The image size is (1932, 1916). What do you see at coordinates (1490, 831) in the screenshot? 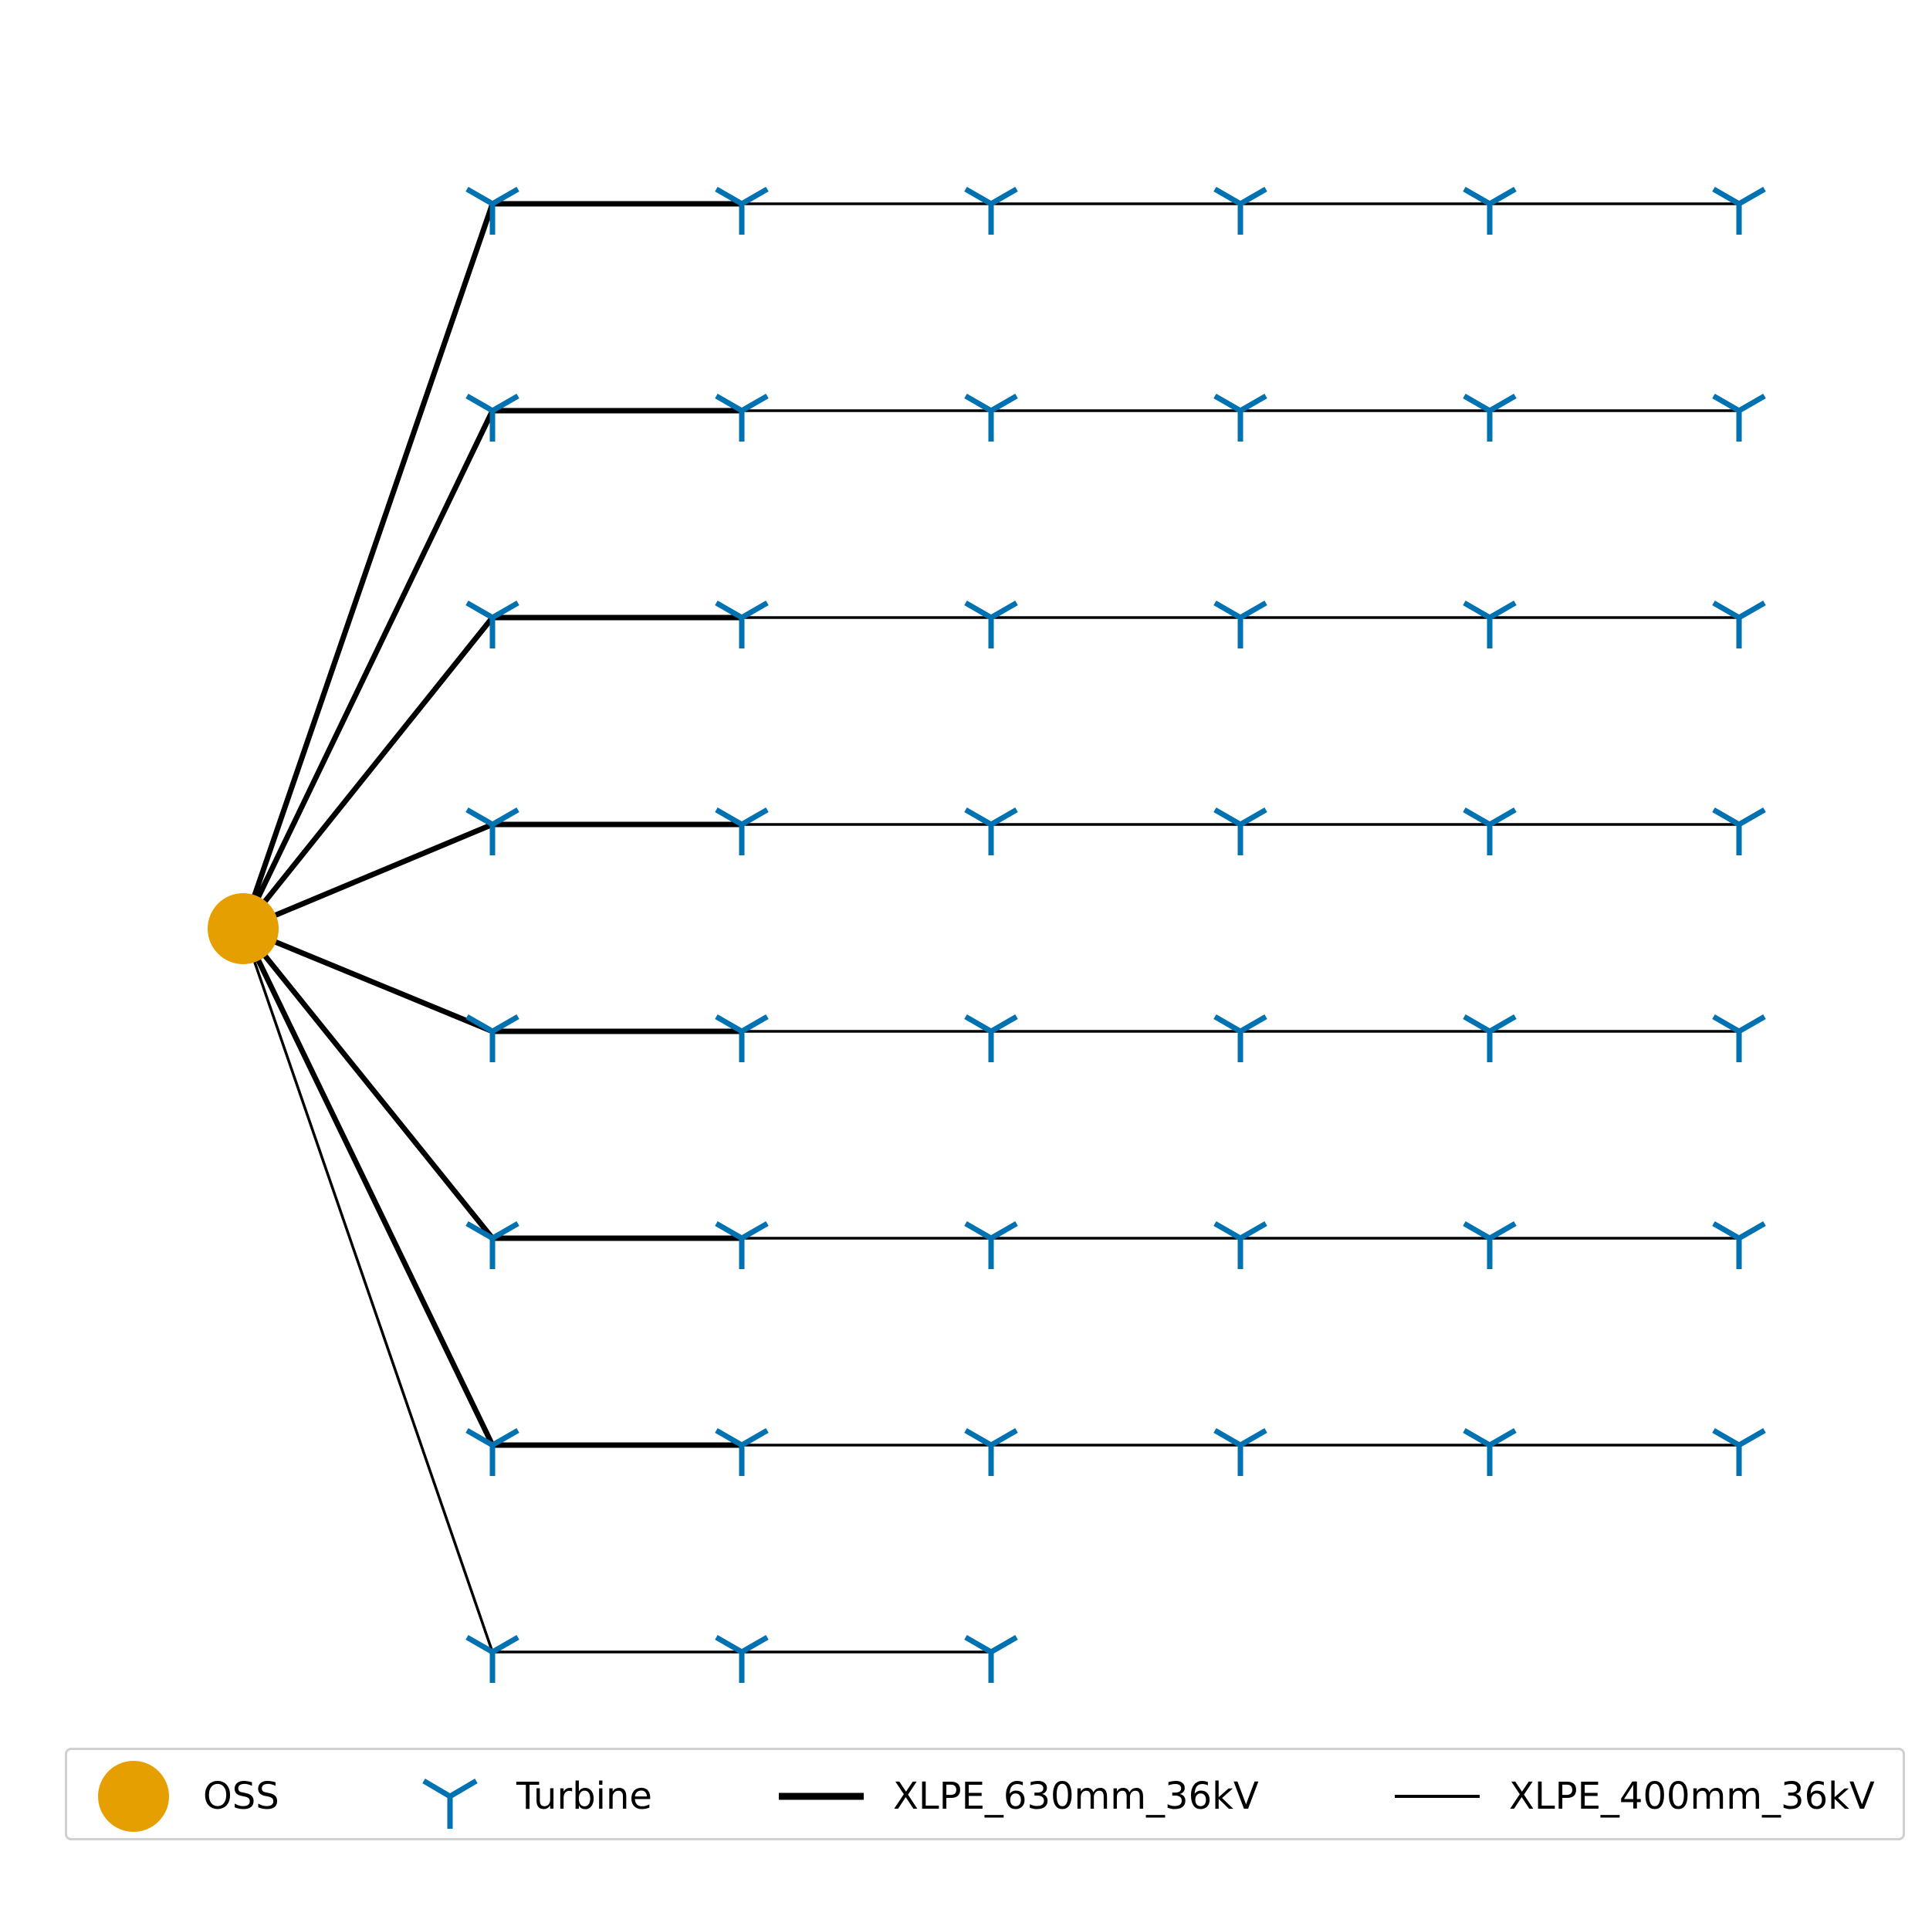
I see `turbine-marker-r4-c5` at bounding box center [1490, 831].